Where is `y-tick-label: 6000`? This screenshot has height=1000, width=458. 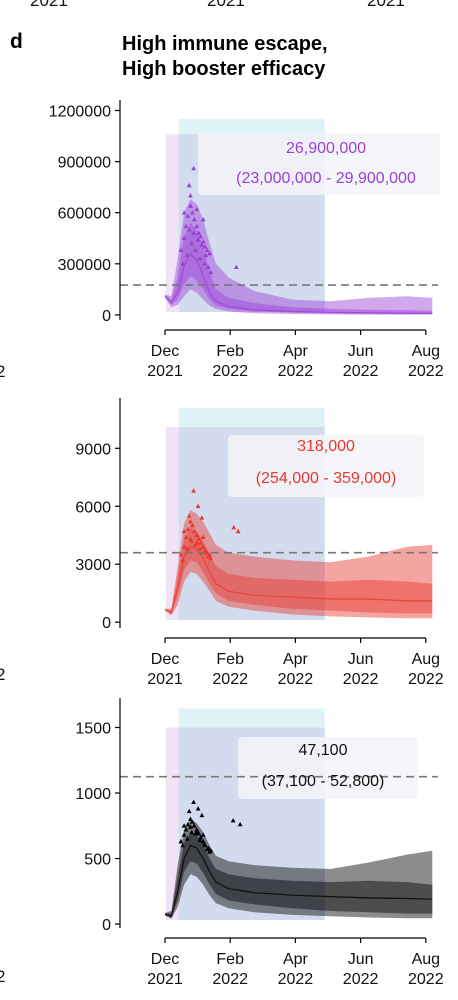 y-tick-label: 6000 is located at coordinates (93, 507).